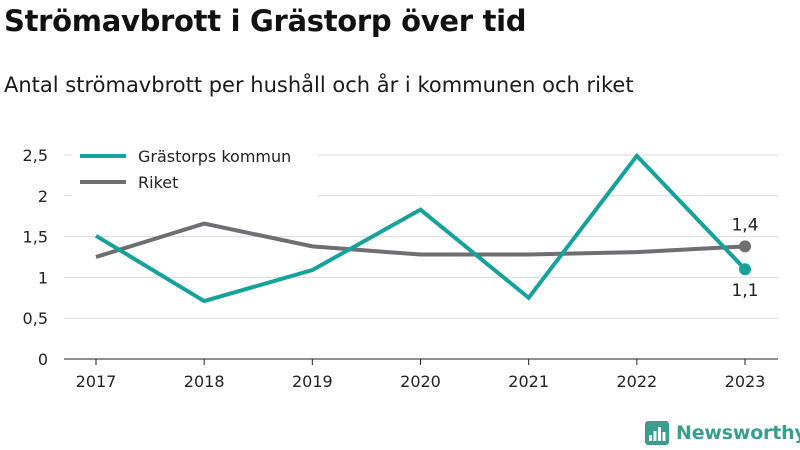 The width and height of the screenshot is (800, 450). What do you see at coordinates (528, 381) in the screenshot?
I see `x-tick-label: 2021` at bounding box center [528, 381].